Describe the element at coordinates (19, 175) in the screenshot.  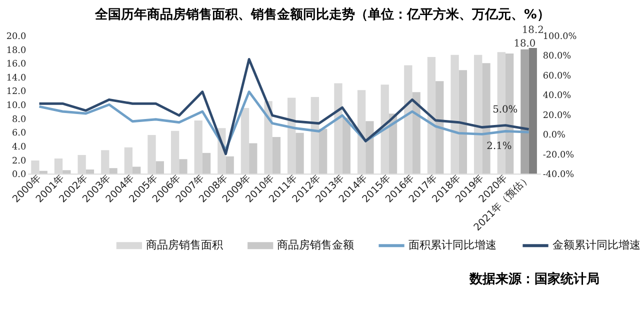
I see `y-tick-label: 0.0` at that location.